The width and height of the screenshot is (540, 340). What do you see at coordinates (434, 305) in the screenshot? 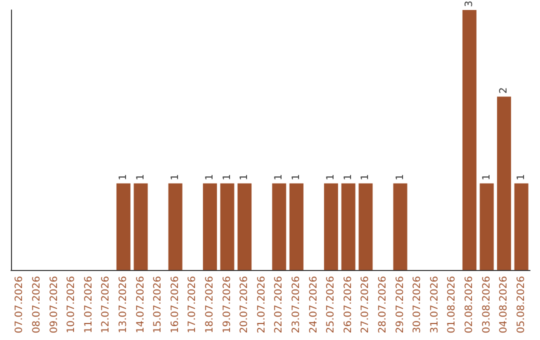
I see `x-tick-label: 31.07.2026` at bounding box center [434, 305].